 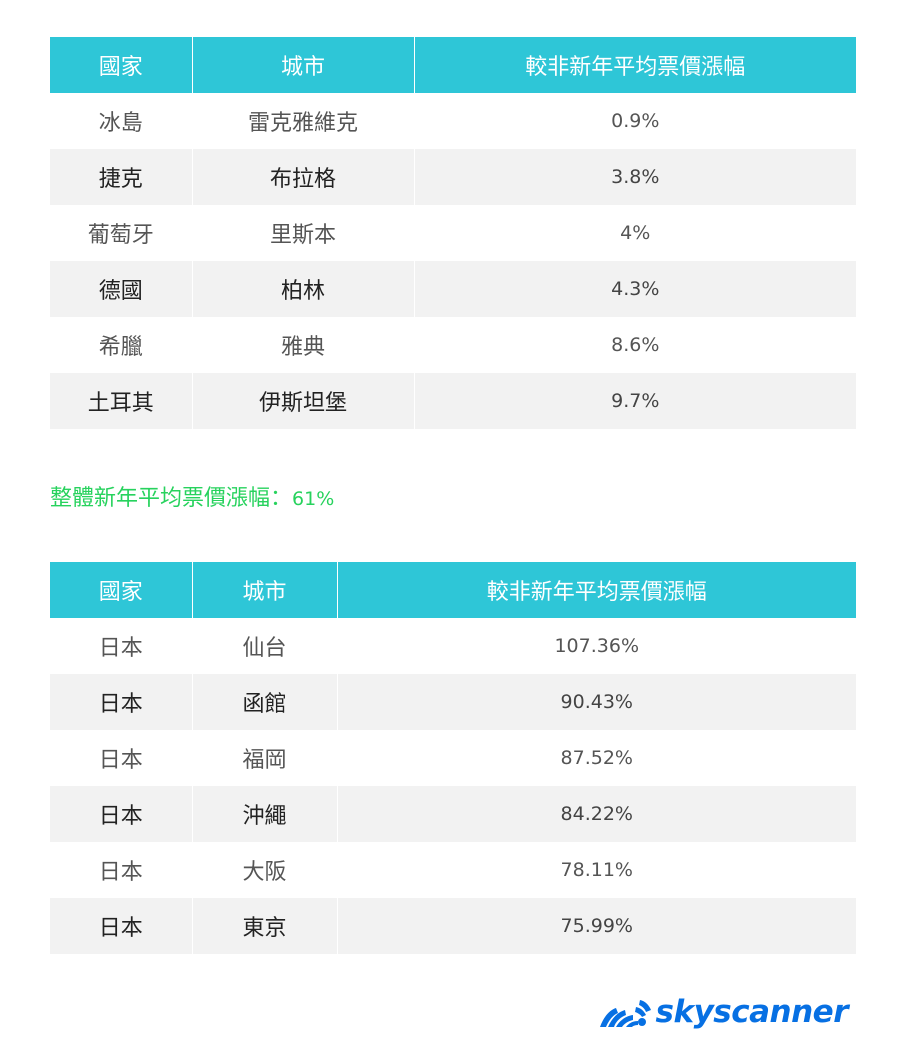 I want to click on table-row: 日本 福岡 87.52%, so click(x=453, y=758).